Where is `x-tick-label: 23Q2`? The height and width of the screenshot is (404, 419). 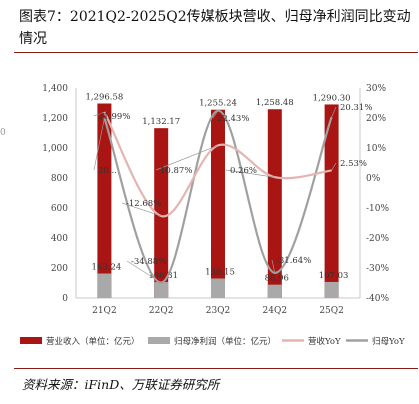 x-tick-label: 23Q2 is located at coordinates (218, 311).